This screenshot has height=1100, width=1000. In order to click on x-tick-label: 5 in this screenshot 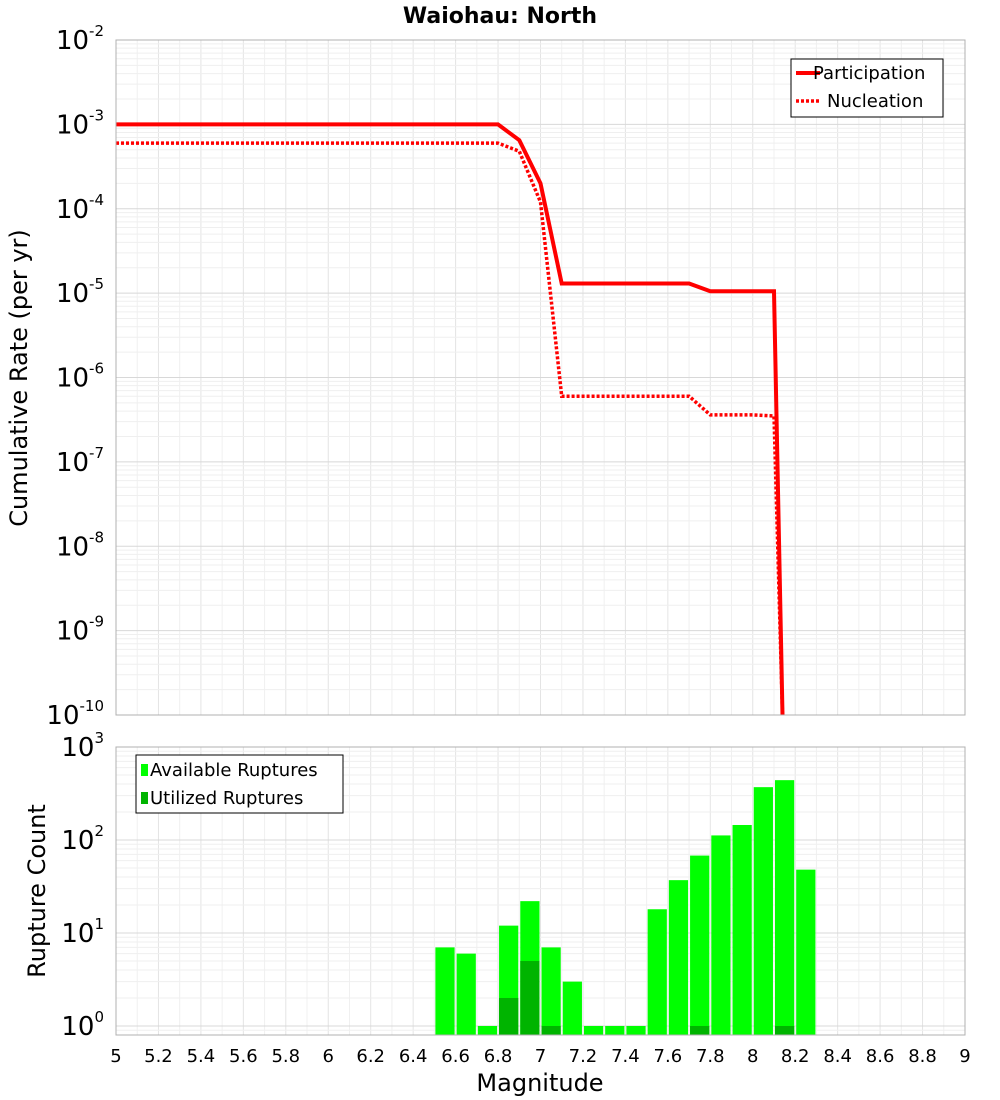, I will do `click(115, 1056)`.